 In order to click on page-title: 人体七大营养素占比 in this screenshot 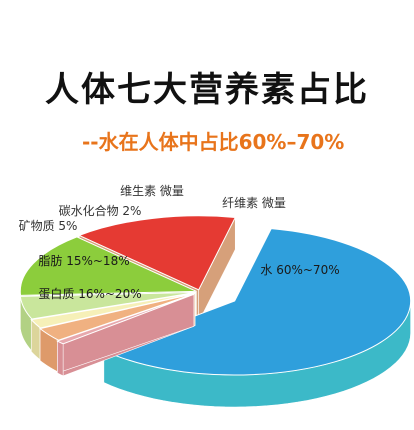, I will do `click(207, 90)`.